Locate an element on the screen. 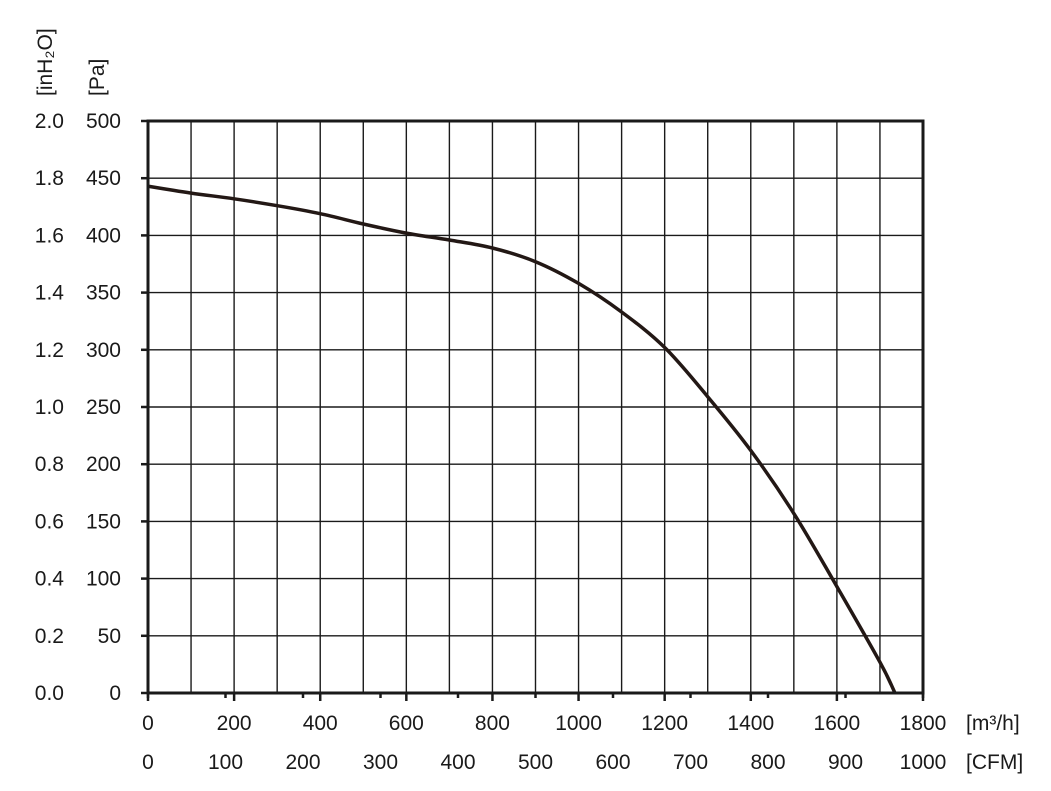 The height and width of the screenshot is (791, 1051). y-secondary-unit-label: [inH₂O] is located at coordinates (45, 62).